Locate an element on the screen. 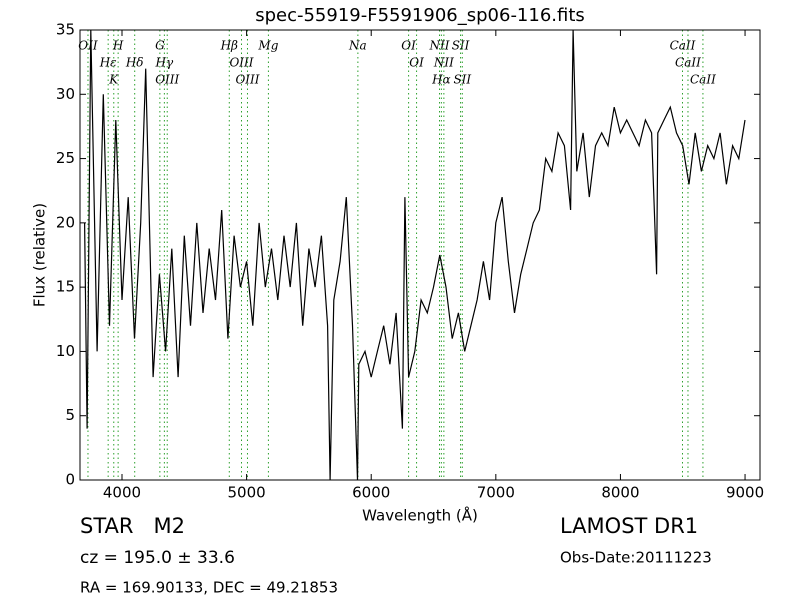  spectral-line-label: G is located at coordinates (160, 46).